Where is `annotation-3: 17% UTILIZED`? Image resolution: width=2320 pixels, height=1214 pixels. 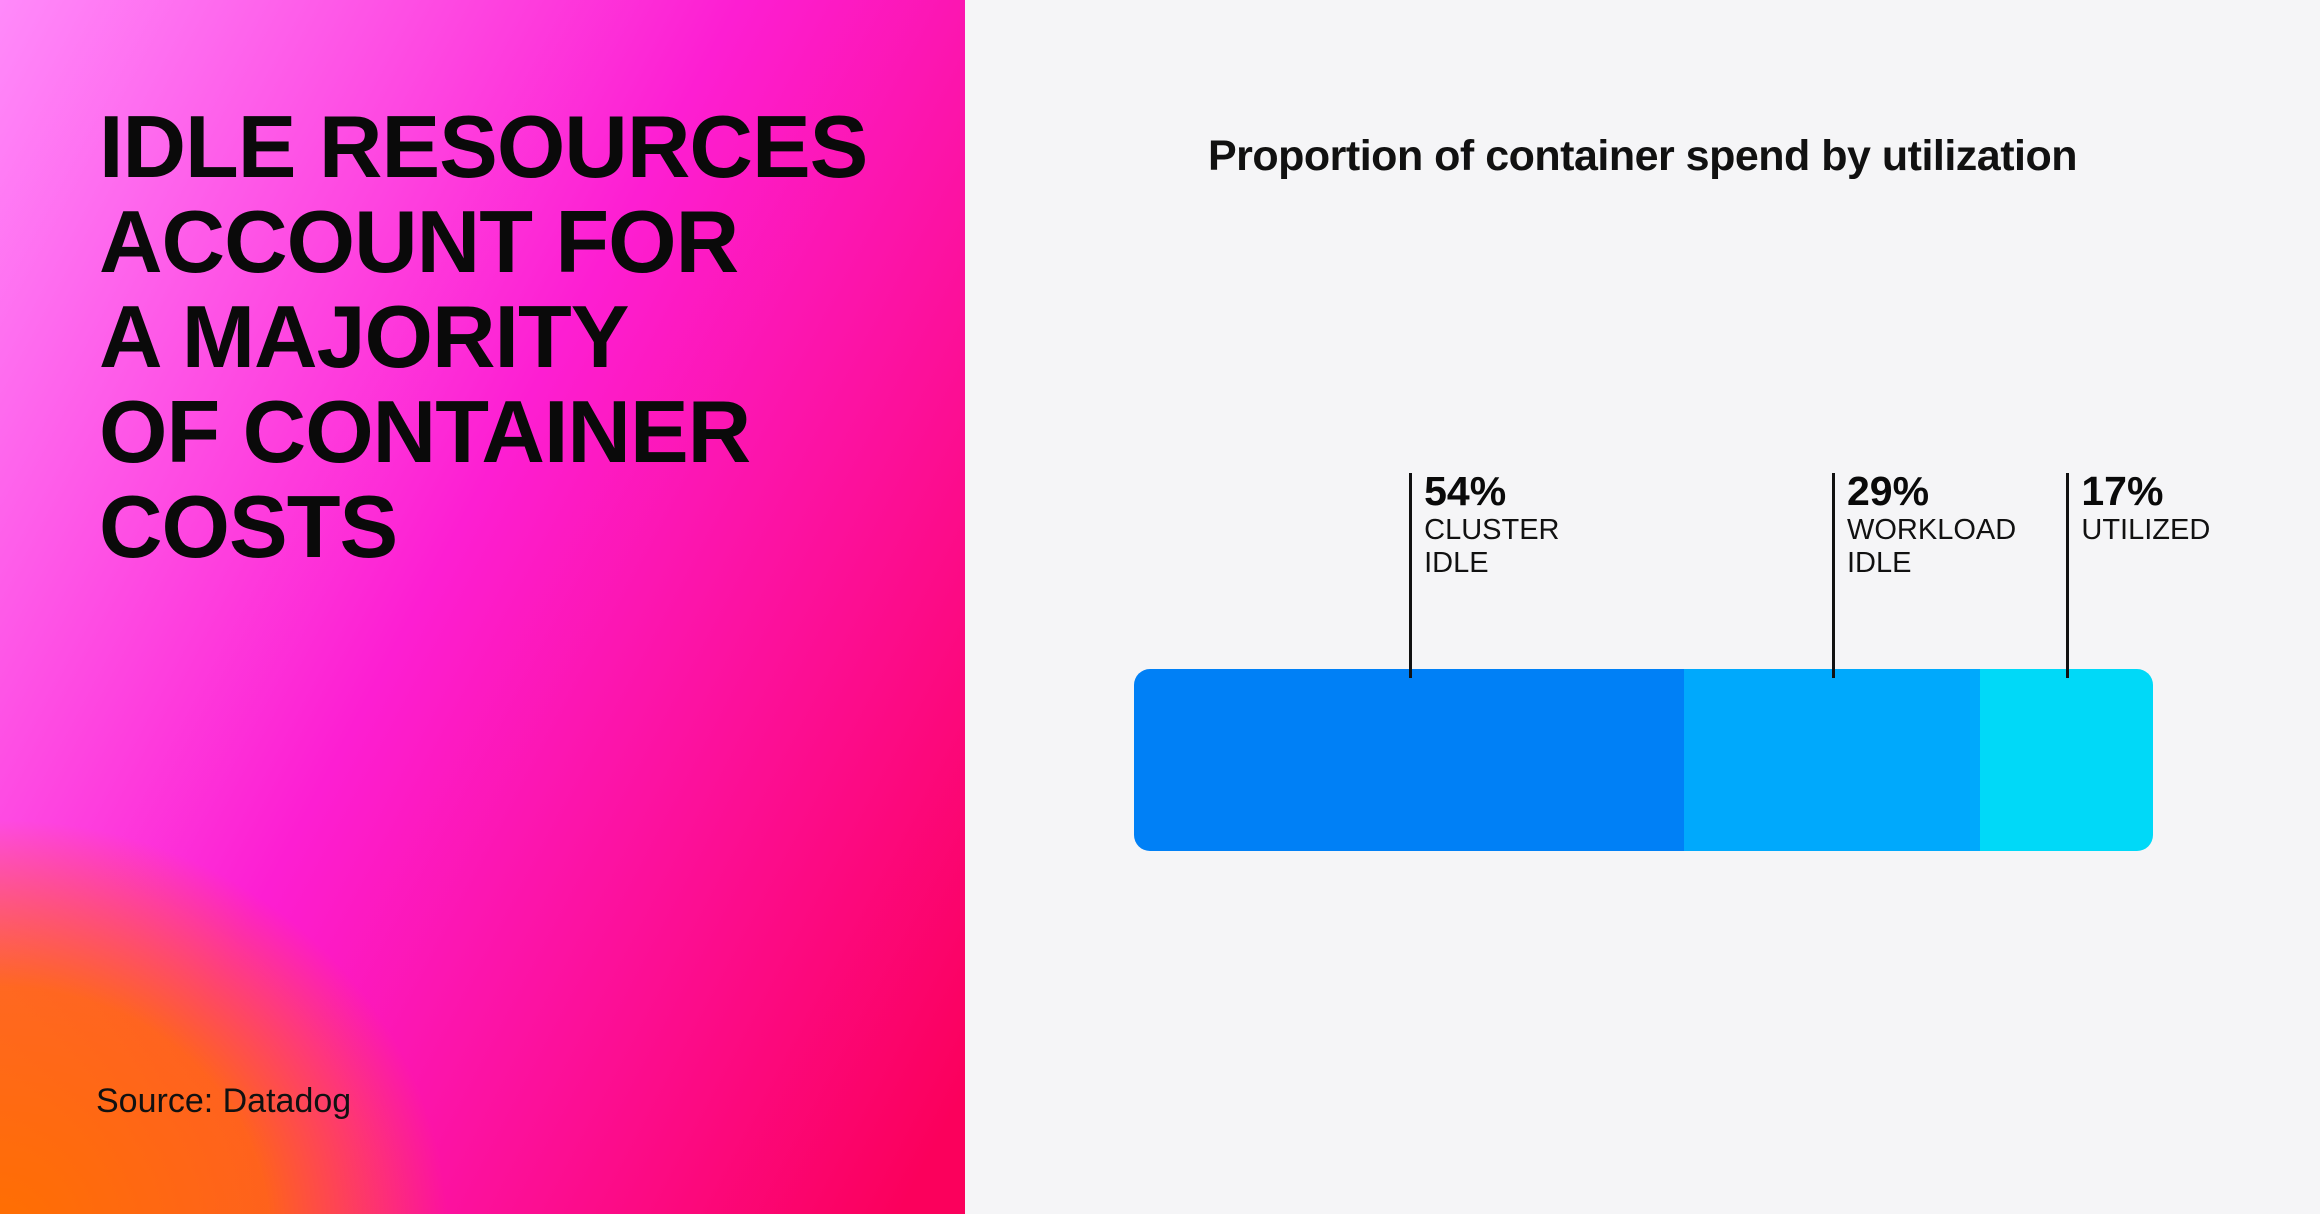
annotation-3: 17% UTILIZED is located at coordinates (2138, 573).